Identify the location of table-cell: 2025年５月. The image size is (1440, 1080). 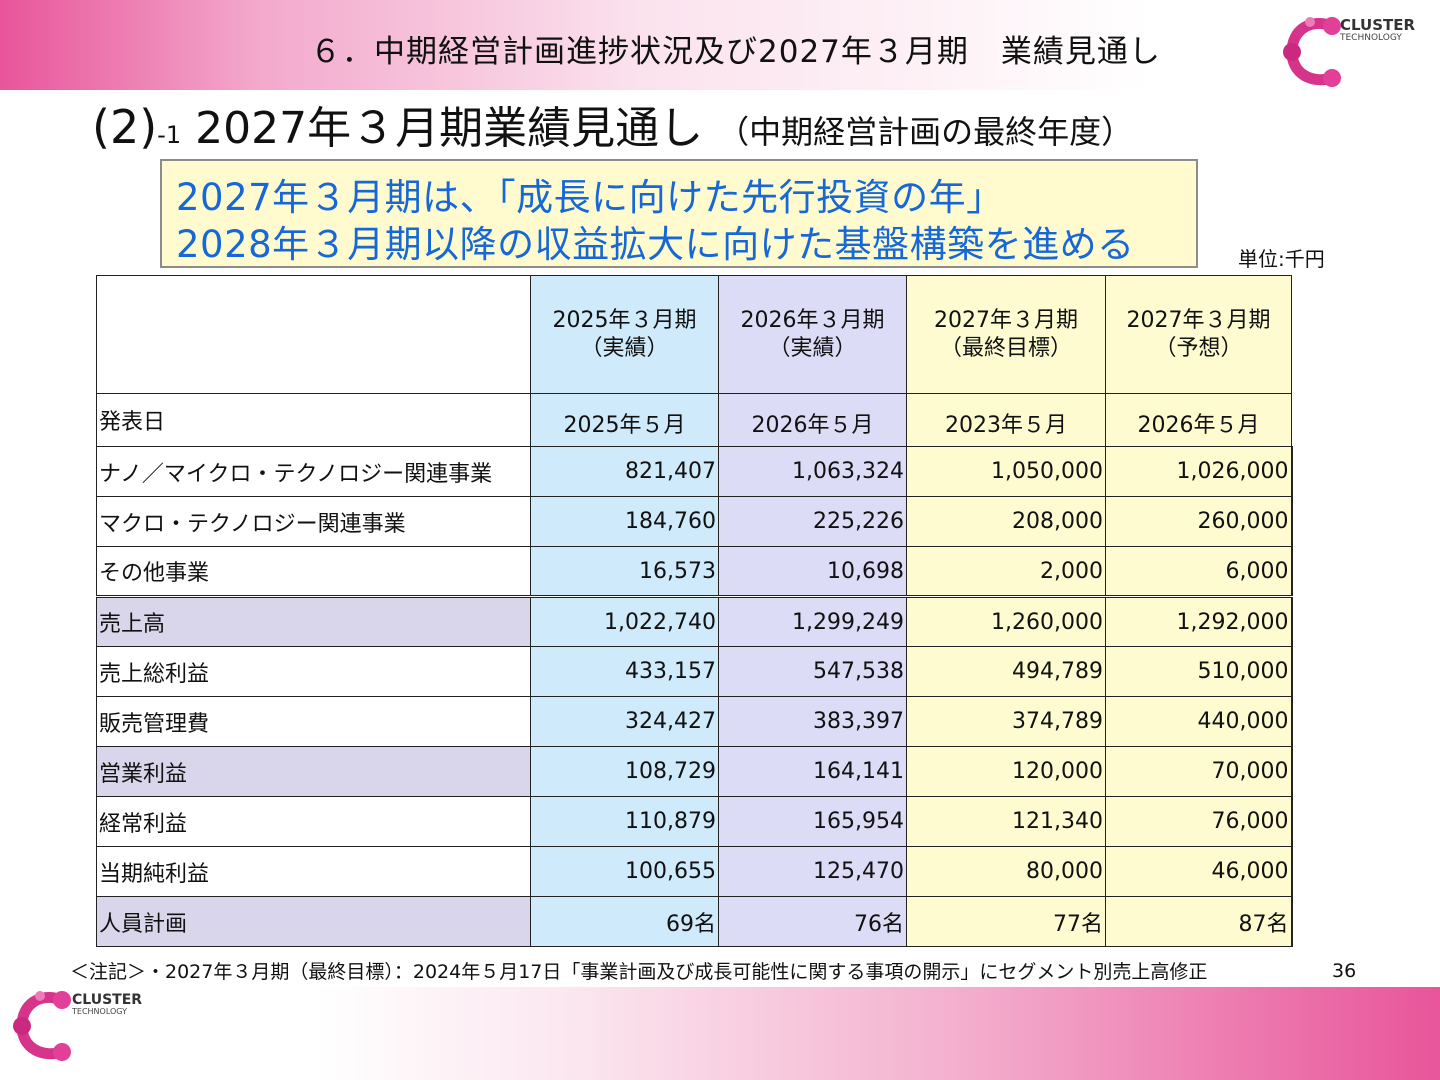
(624, 420).